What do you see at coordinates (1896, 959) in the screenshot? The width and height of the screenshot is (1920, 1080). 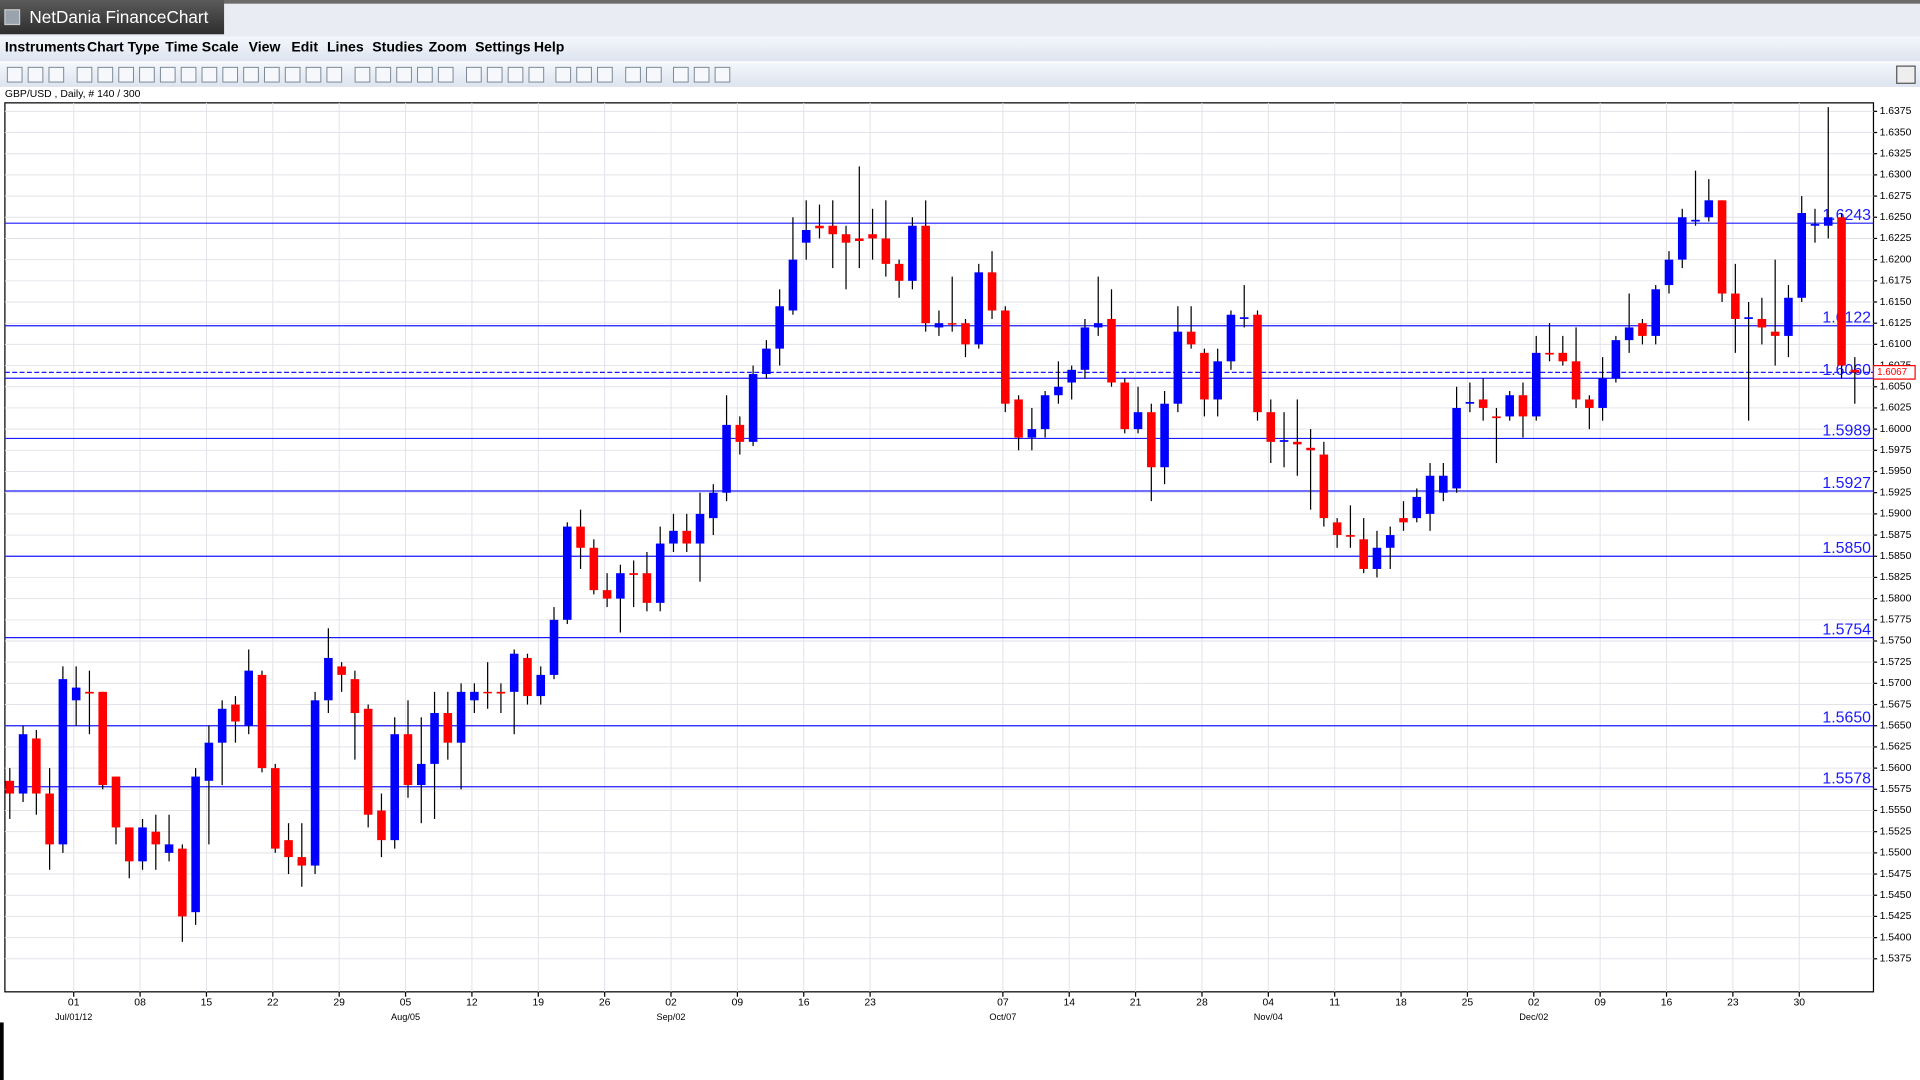 I see `y-tick-label: 1.5375` at bounding box center [1896, 959].